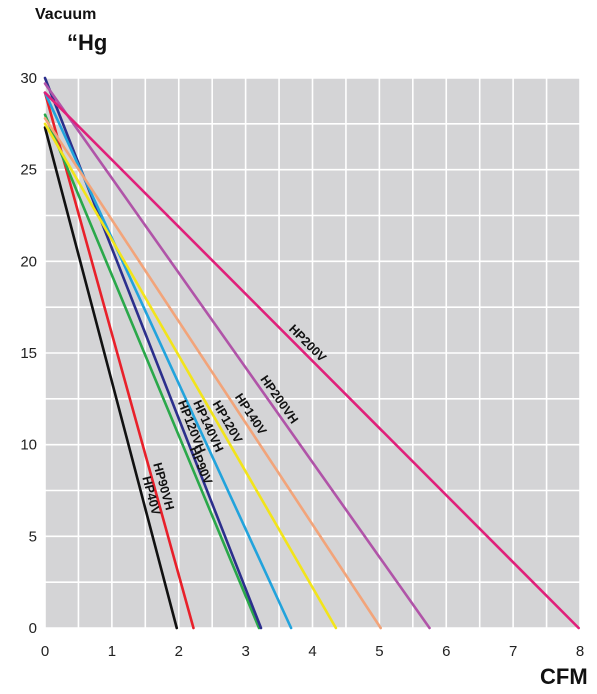 The image size is (597, 694). What do you see at coordinates (33, 536) in the screenshot?
I see `y-tick-label: 5` at bounding box center [33, 536].